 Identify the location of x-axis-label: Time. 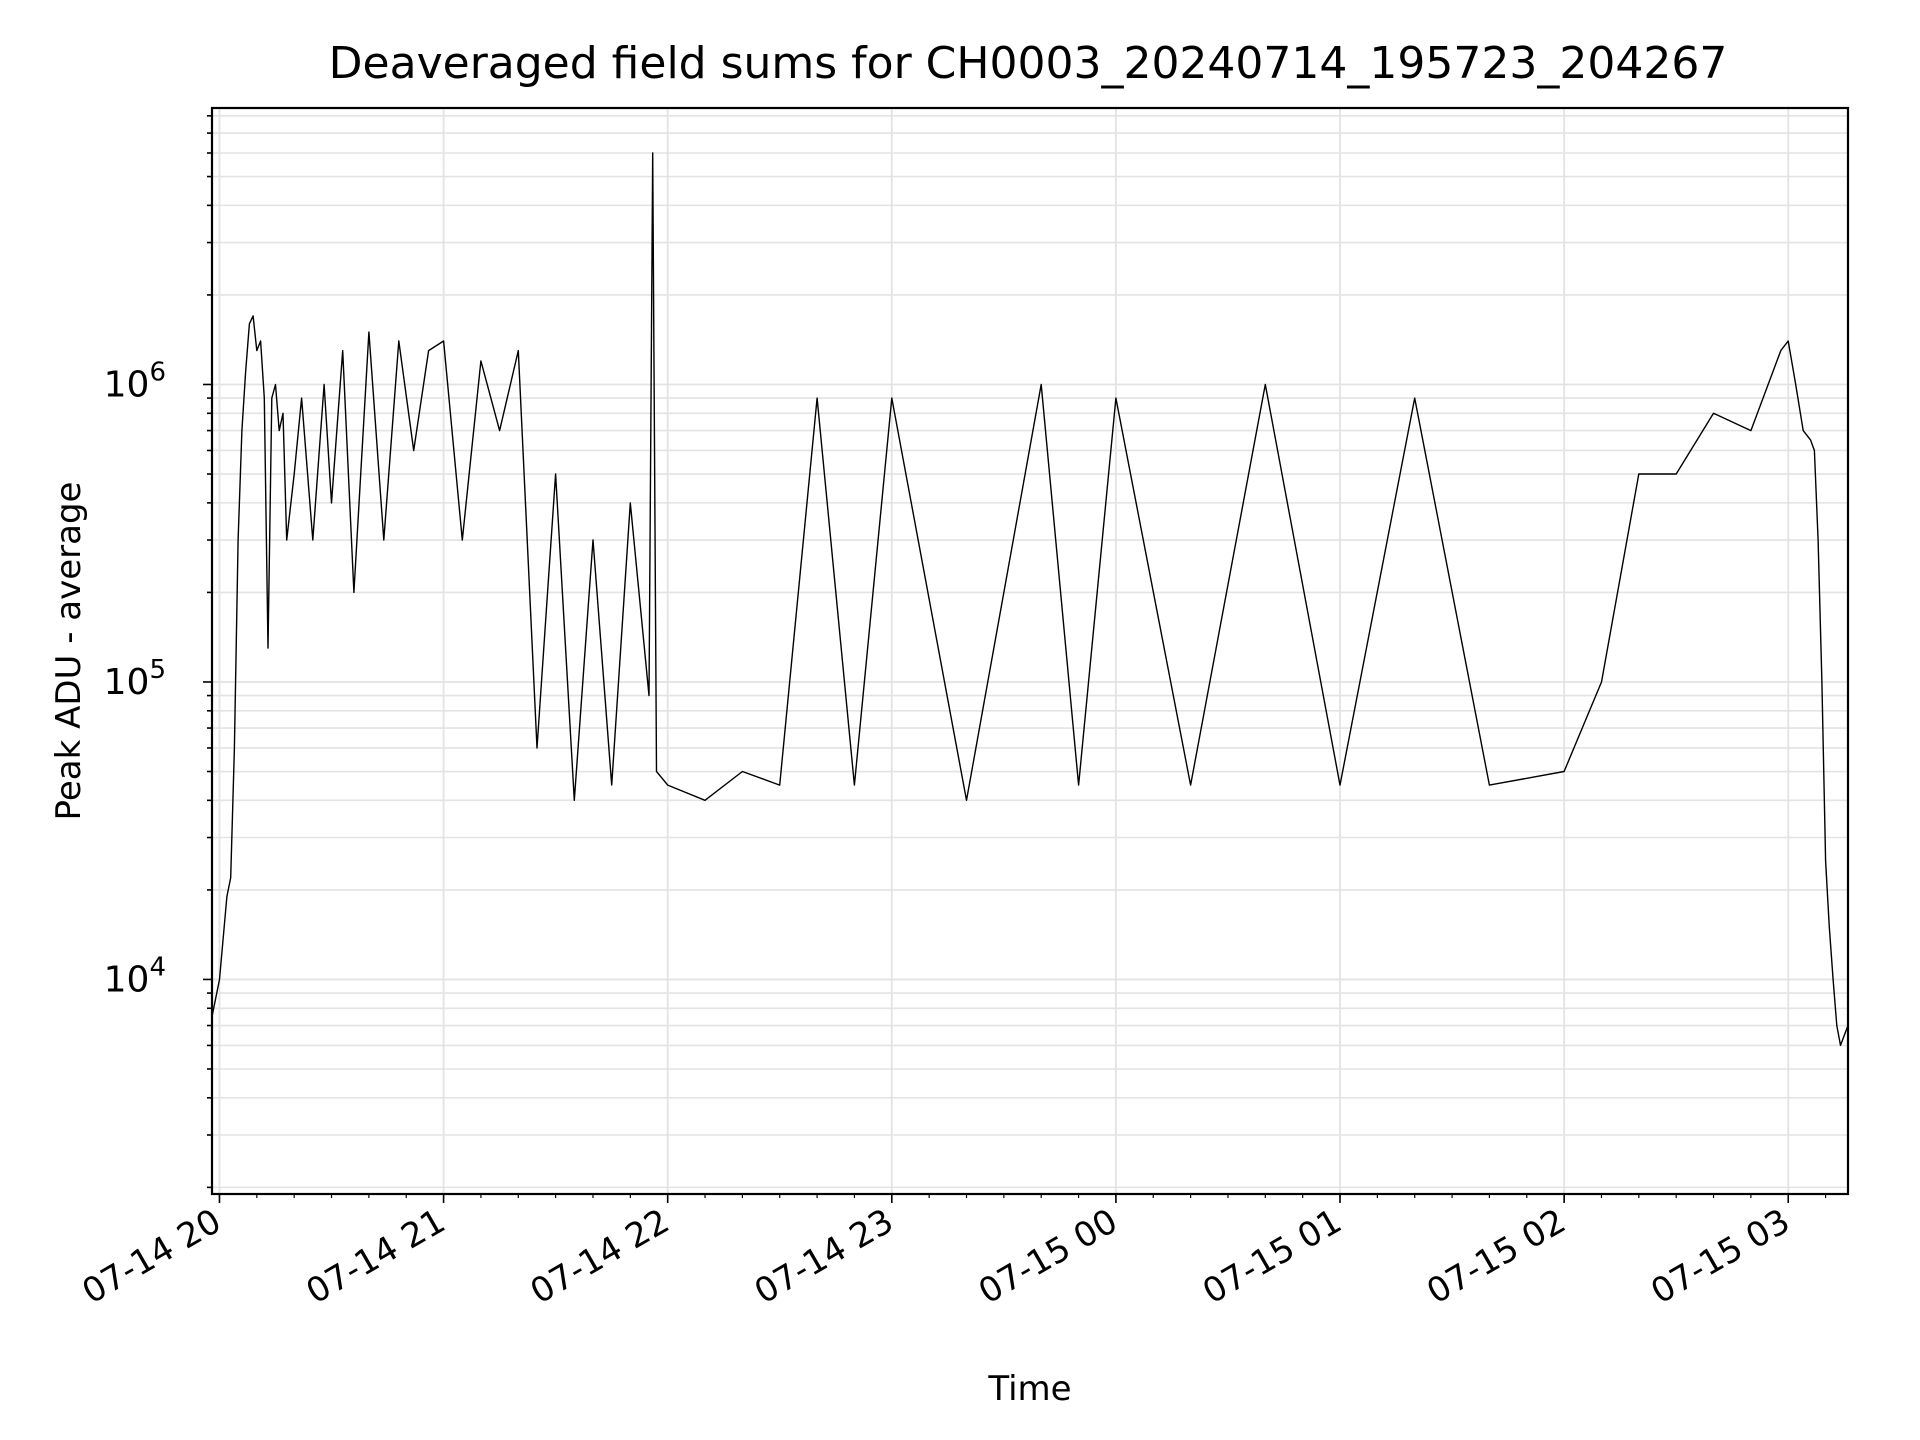
(1029, 1389).